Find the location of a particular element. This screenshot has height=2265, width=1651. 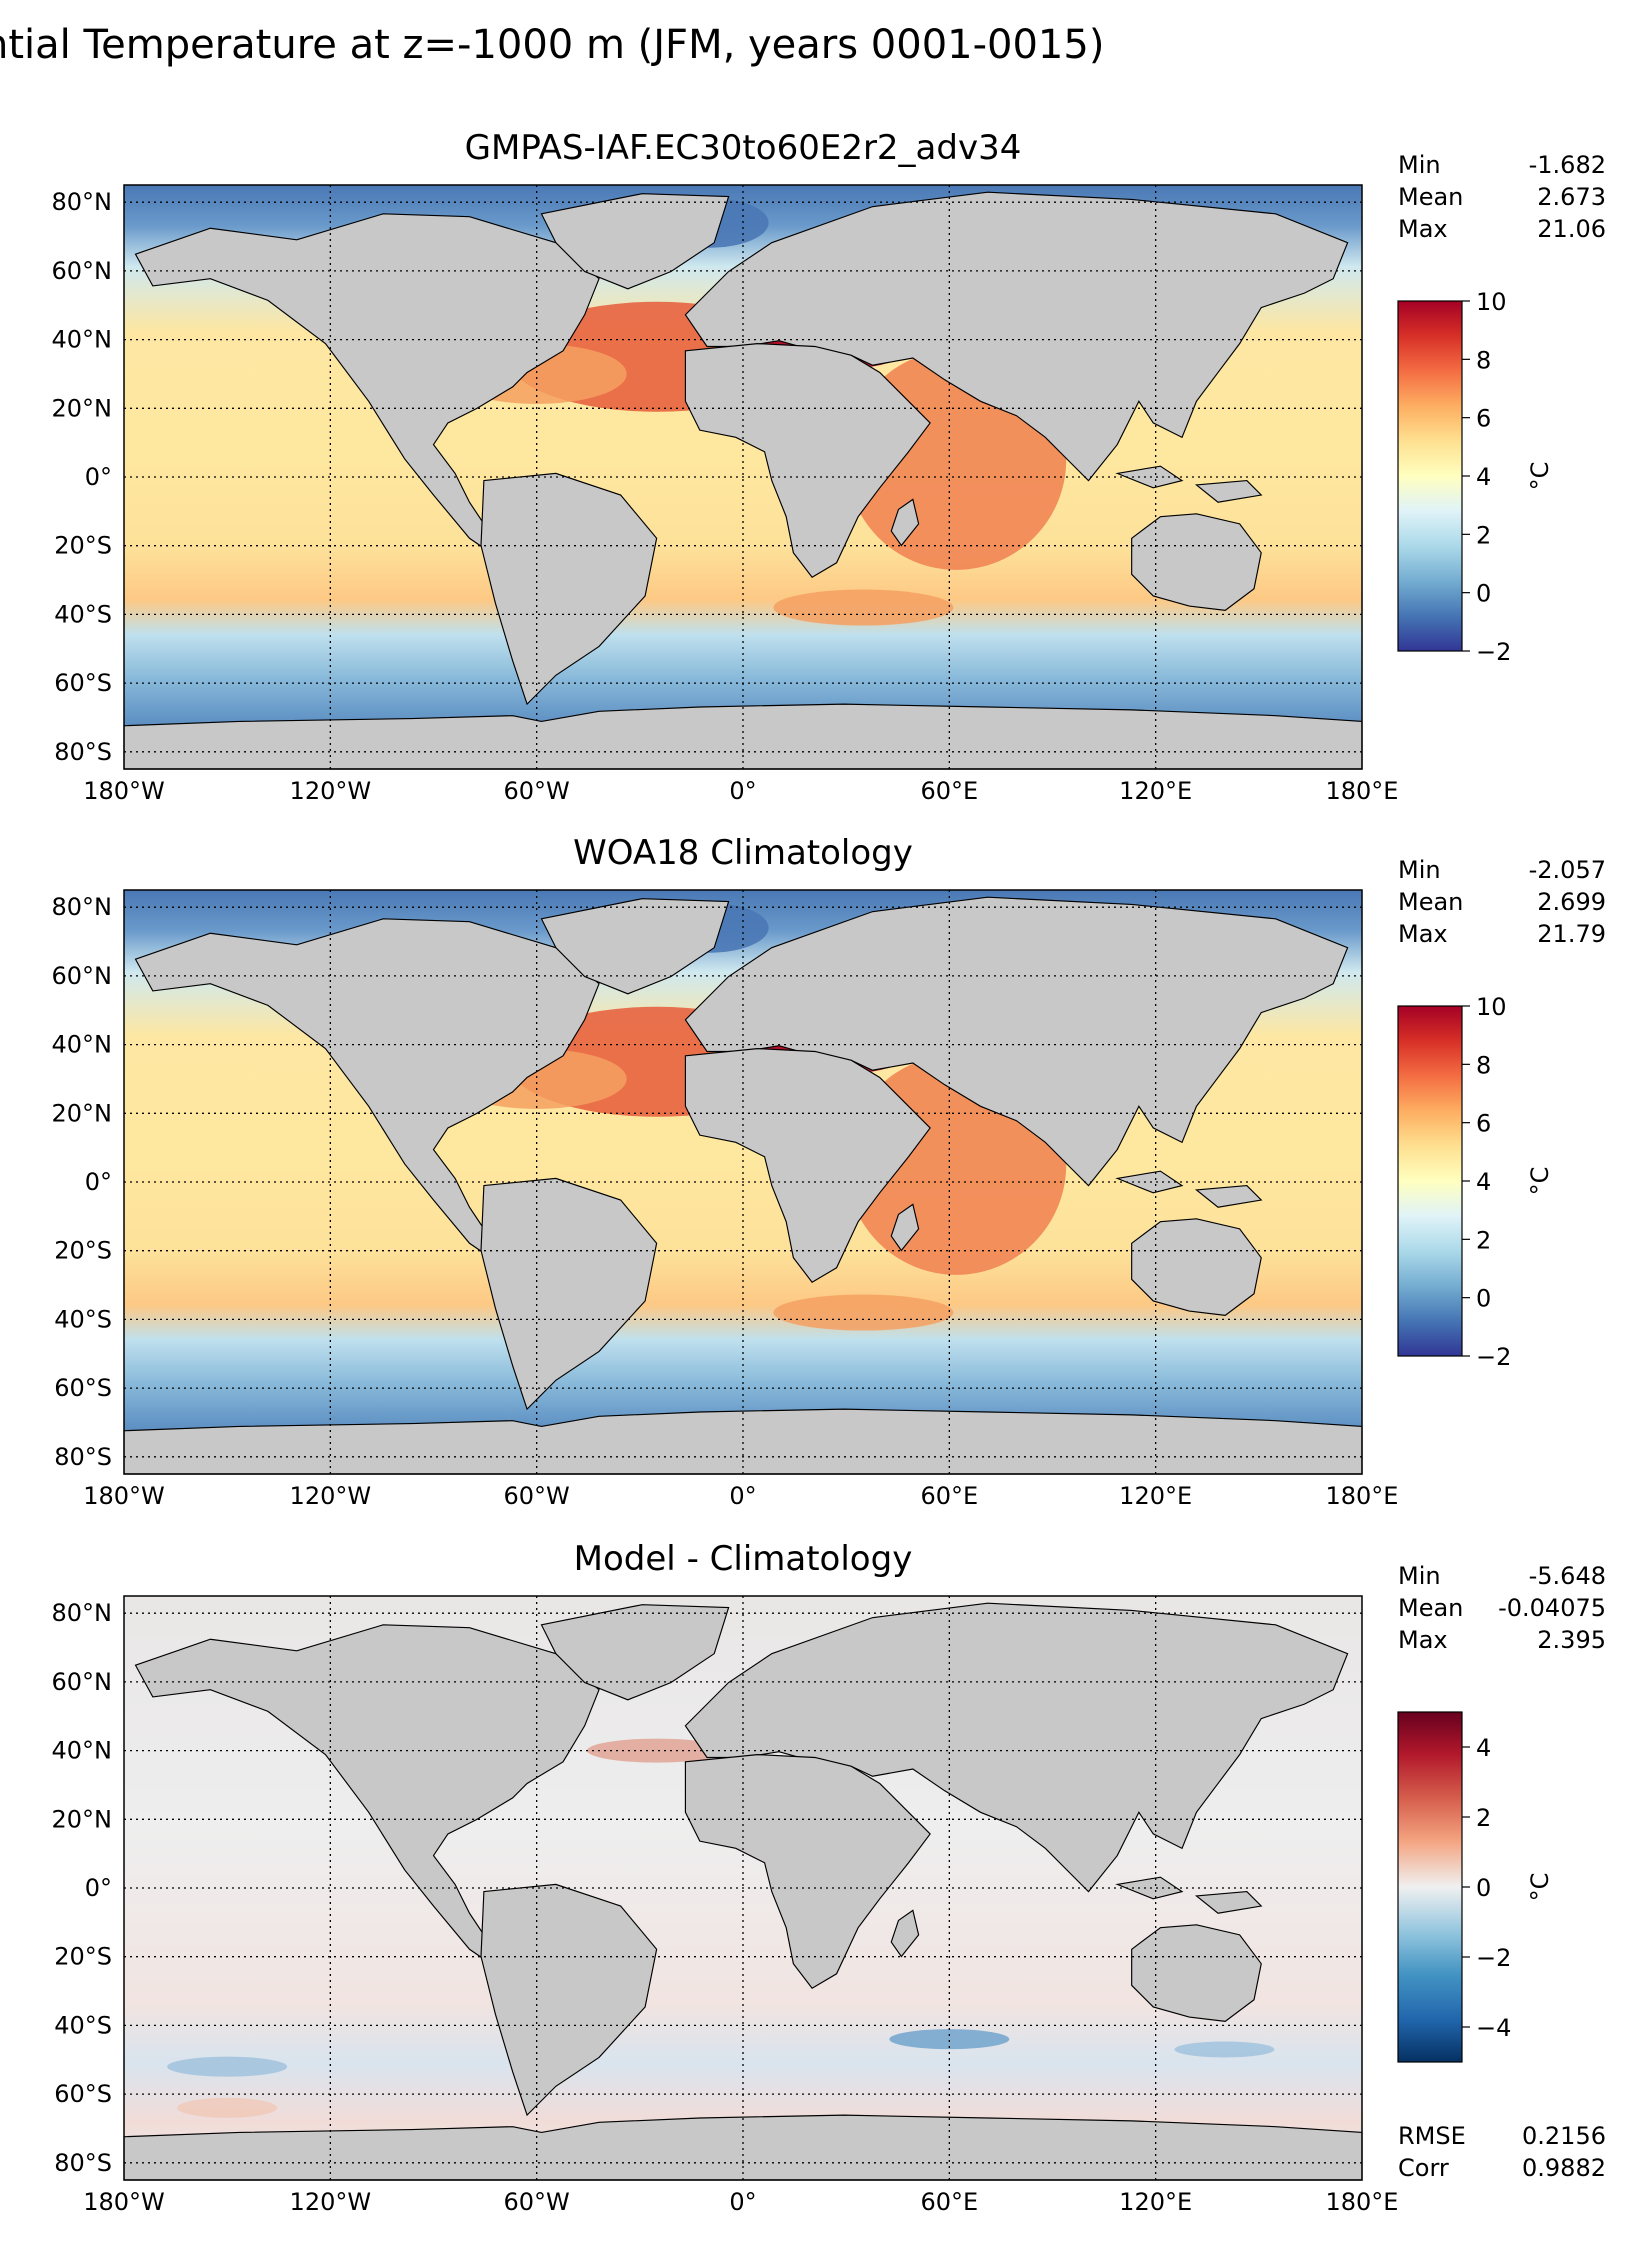

stat-value: 2.673 is located at coordinates (1571, 197).